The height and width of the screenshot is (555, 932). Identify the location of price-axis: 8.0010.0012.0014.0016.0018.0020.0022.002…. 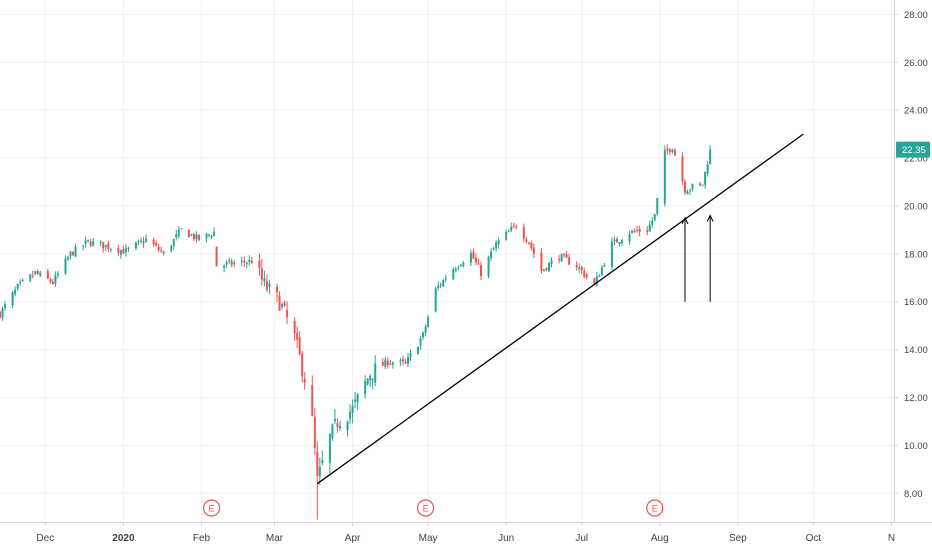
(913, 275).